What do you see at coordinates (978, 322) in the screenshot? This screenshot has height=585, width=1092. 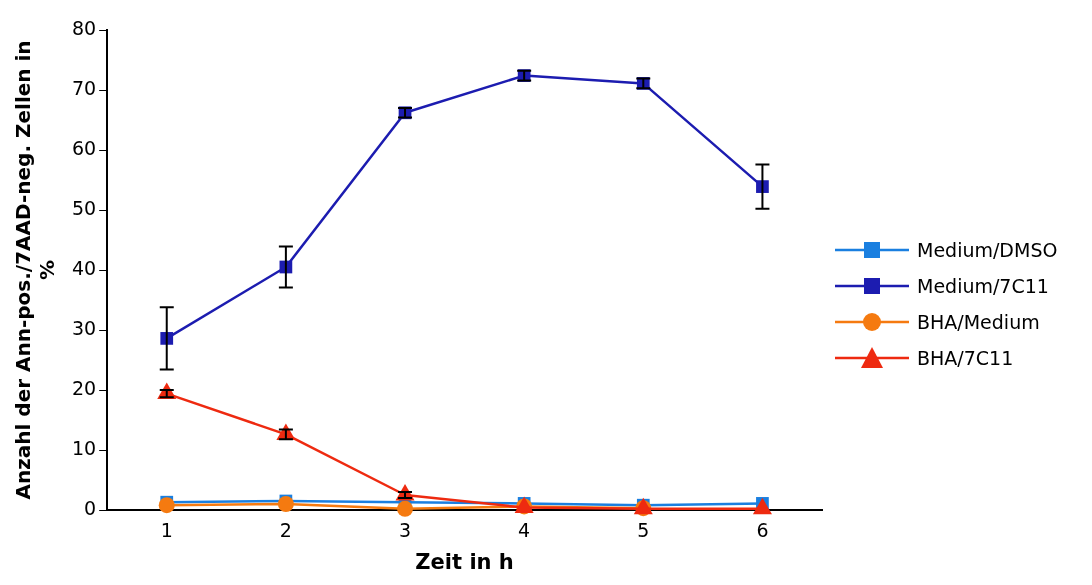 I see `legend-label: BHA/Medium` at bounding box center [978, 322].